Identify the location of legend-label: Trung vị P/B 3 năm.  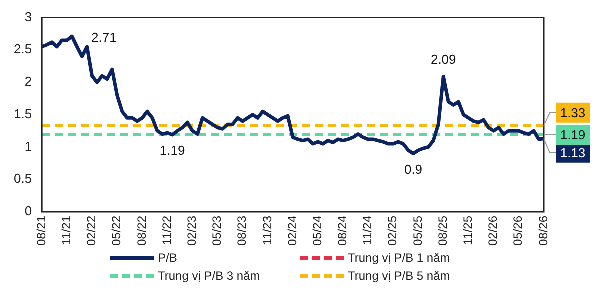
(209, 276).